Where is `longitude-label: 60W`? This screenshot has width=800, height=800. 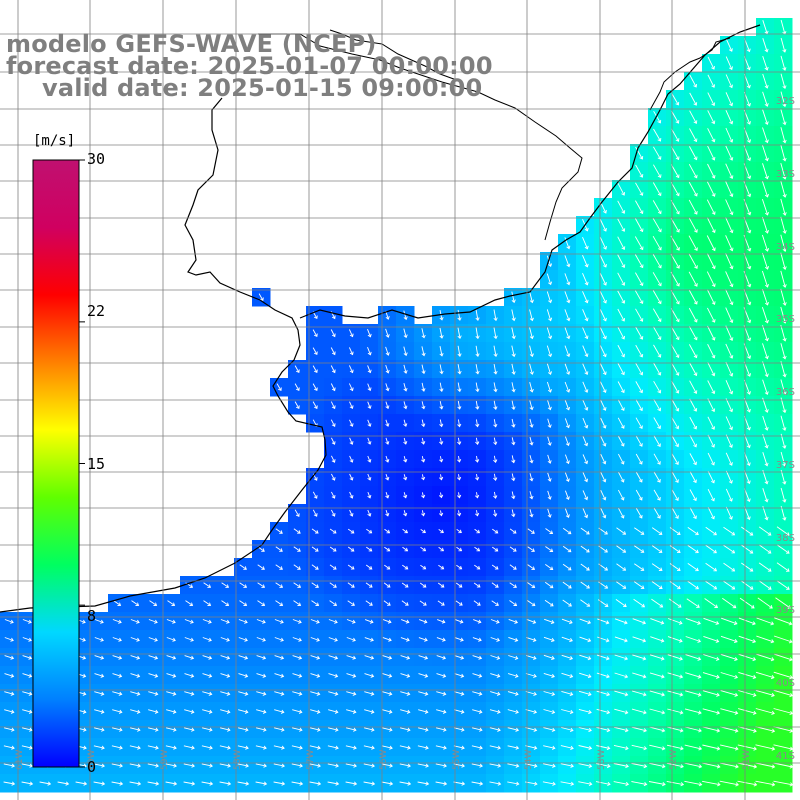
longitude-label: 60W is located at coordinates (92, 760).